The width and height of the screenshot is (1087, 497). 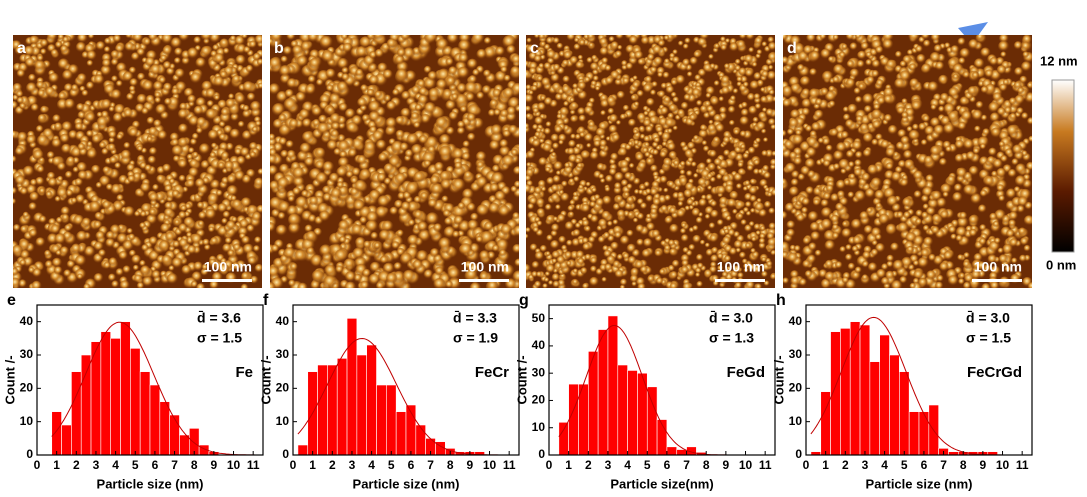 What do you see at coordinates (265, 379) in the screenshot?
I see `y-axis-label: Count /-` at bounding box center [265, 379].